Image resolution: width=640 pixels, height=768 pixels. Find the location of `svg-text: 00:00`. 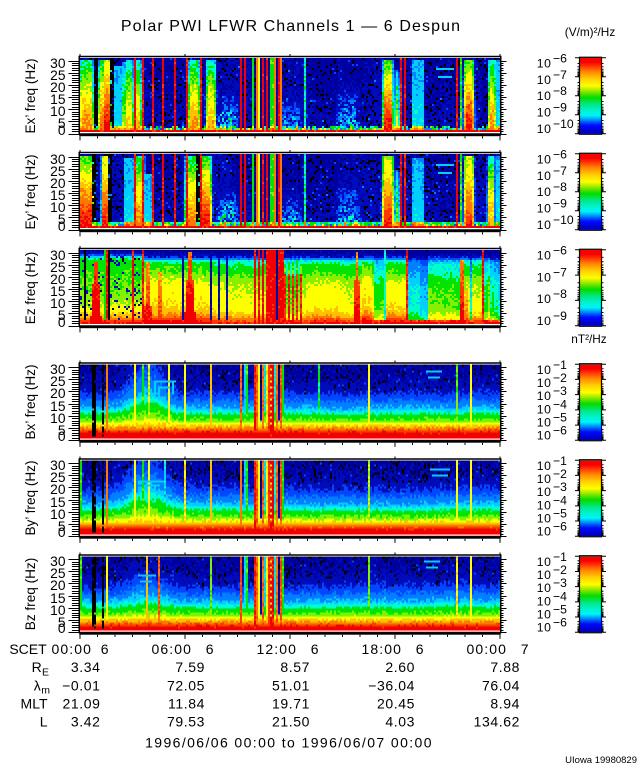

svg-text: 00:00 is located at coordinates (71, 649).